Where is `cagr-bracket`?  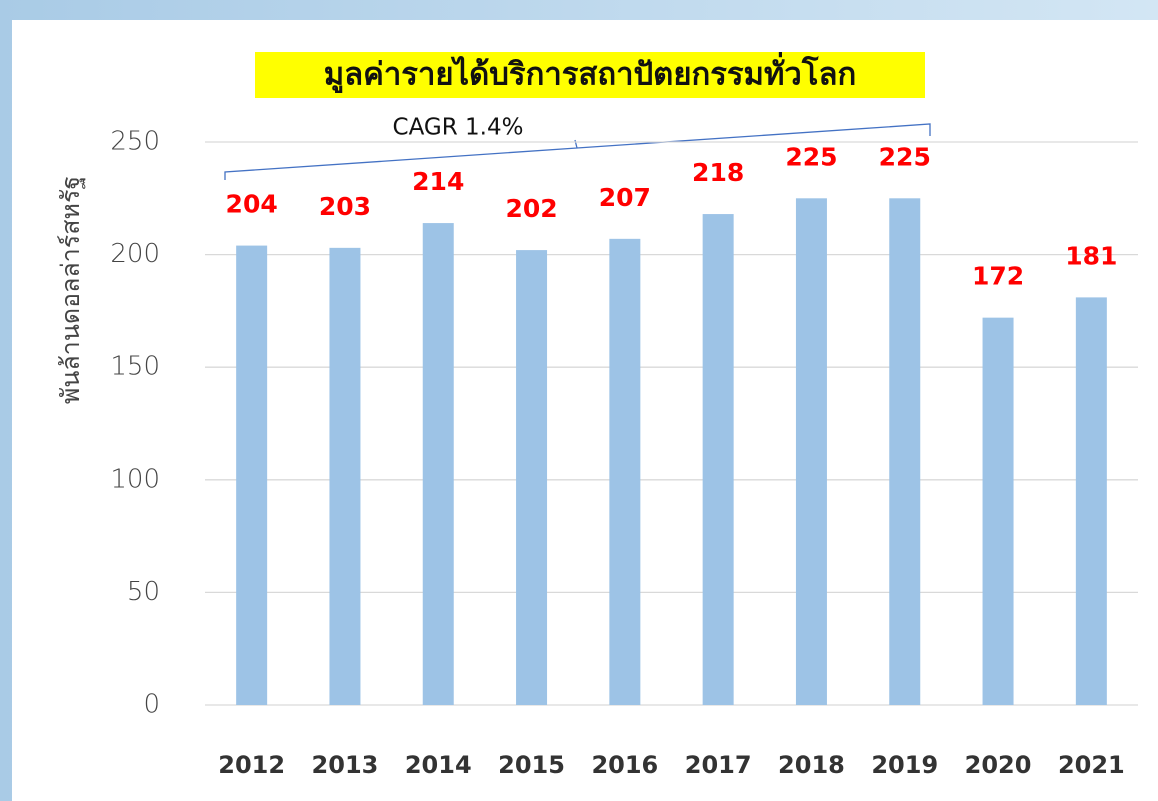 cagr-bracket is located at coordinates (577, 151).